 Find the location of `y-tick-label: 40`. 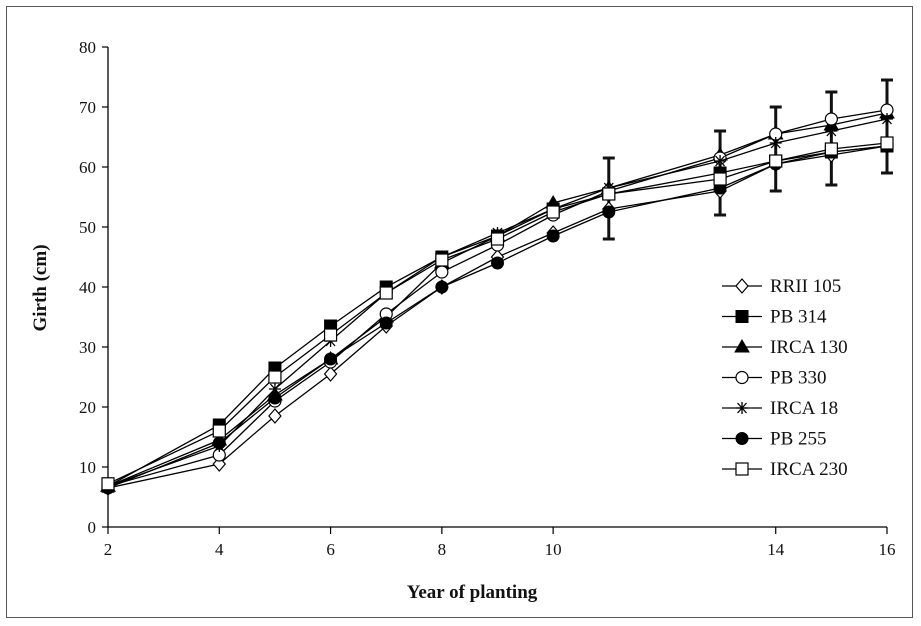

y-tick-label: 40 is located at coordinates (87, 287).